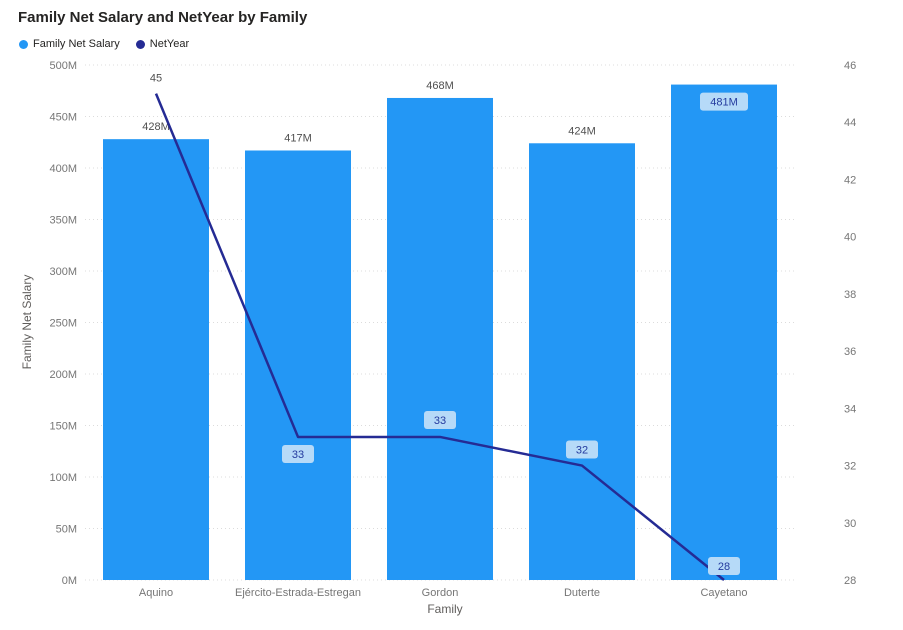  Describe the element at coordinates (724, 332) in the screenshot. I see `bar-cayetano` at that location.